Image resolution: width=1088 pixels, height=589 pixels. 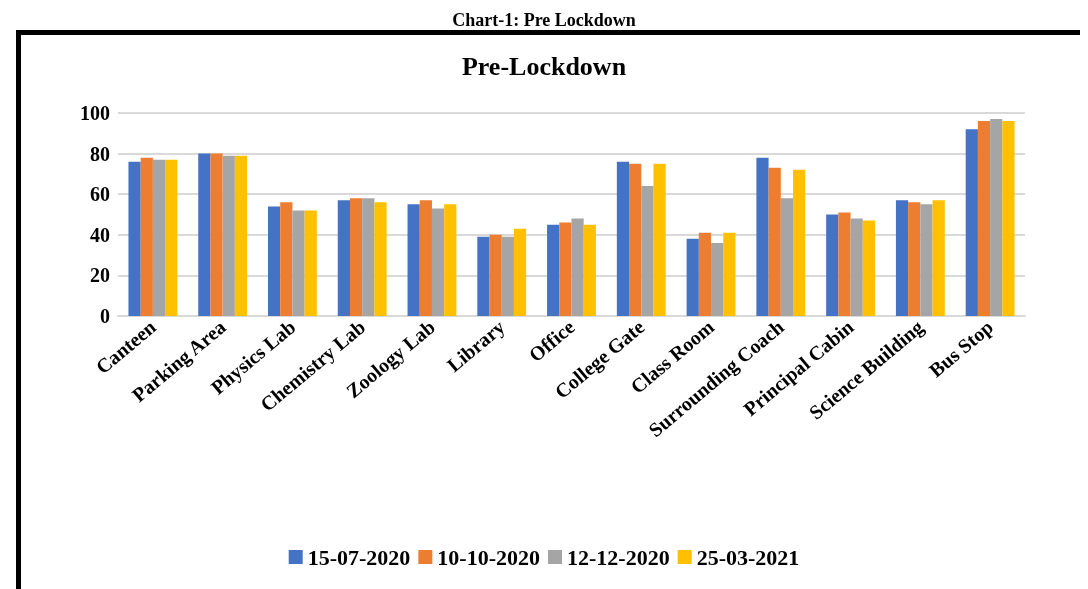 What do you see at coordinates (544, 20) in the screenshot?
I see `chart-title: Chart-1: Pre Lockdown` at bounding box center [544, 20].